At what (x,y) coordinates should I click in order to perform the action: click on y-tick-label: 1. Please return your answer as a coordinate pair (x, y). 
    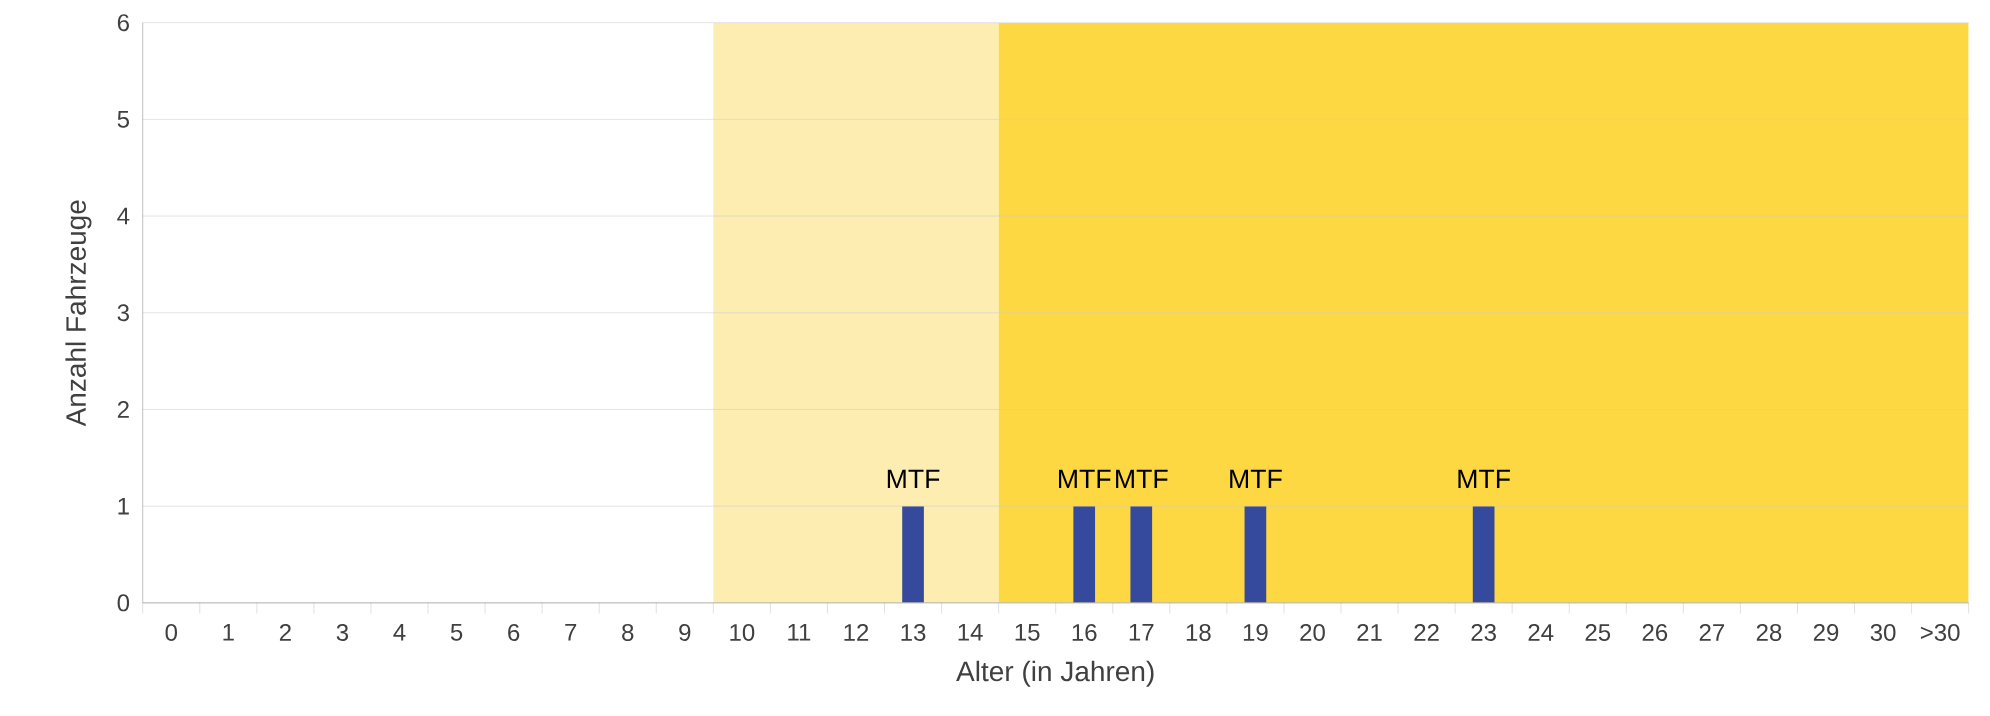
    Looking at the image, I should click on (123, 506).